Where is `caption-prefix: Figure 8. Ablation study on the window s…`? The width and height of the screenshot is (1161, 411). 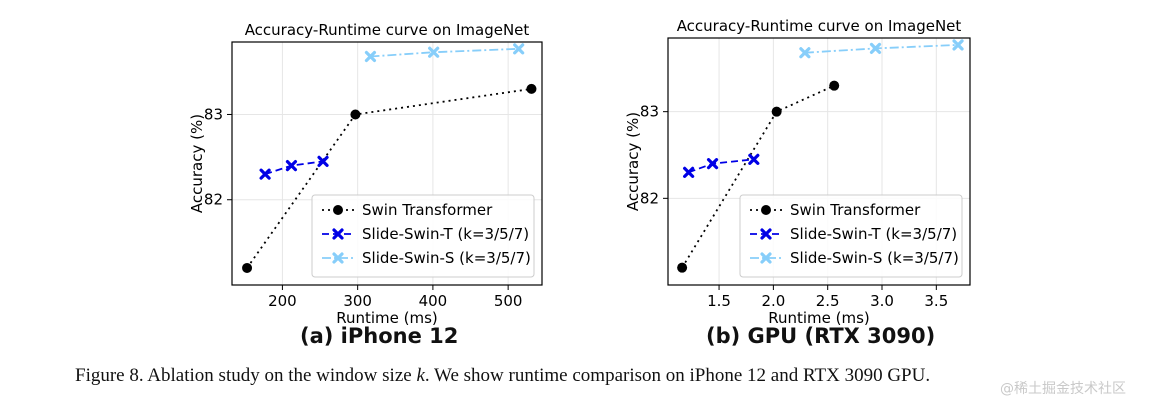 caption-prefix: Figure 8. Ablation study on the window s… is located at coordinates (246, 375).